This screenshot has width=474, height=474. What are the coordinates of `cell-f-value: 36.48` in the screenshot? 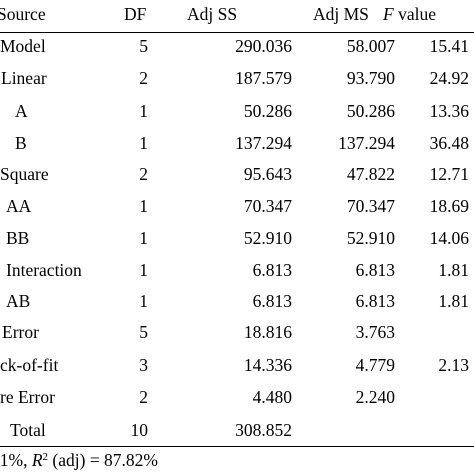 It's located at (449, 143).